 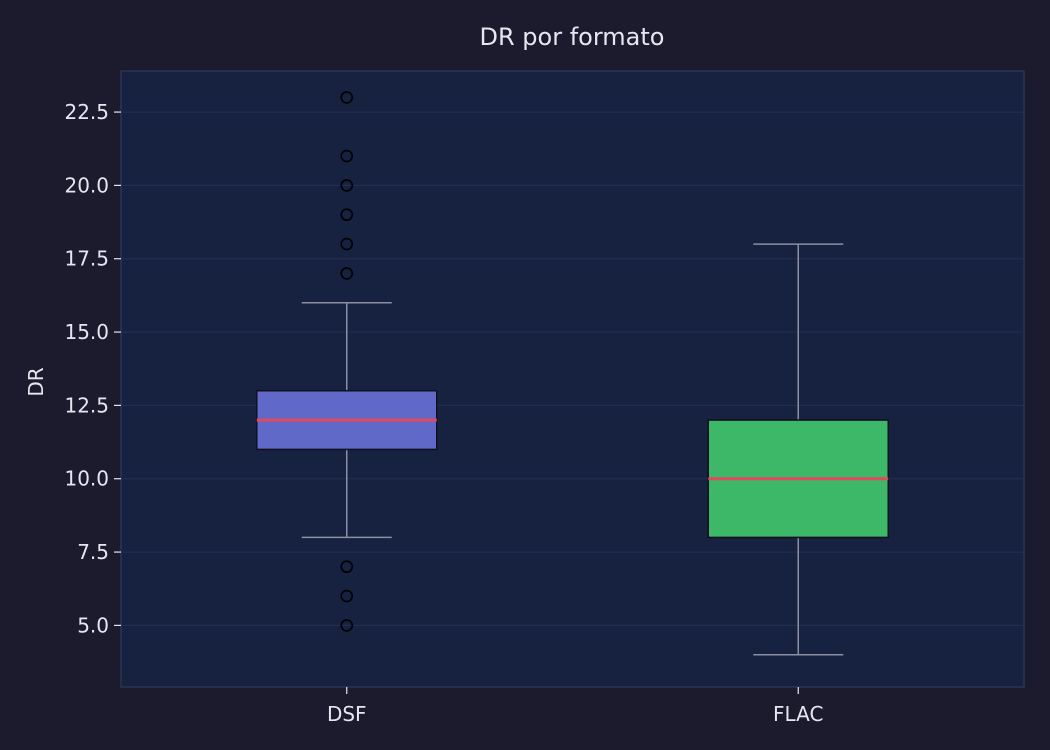 I want to click on y-tick-label: 10.0, so click(x=86, y=479).